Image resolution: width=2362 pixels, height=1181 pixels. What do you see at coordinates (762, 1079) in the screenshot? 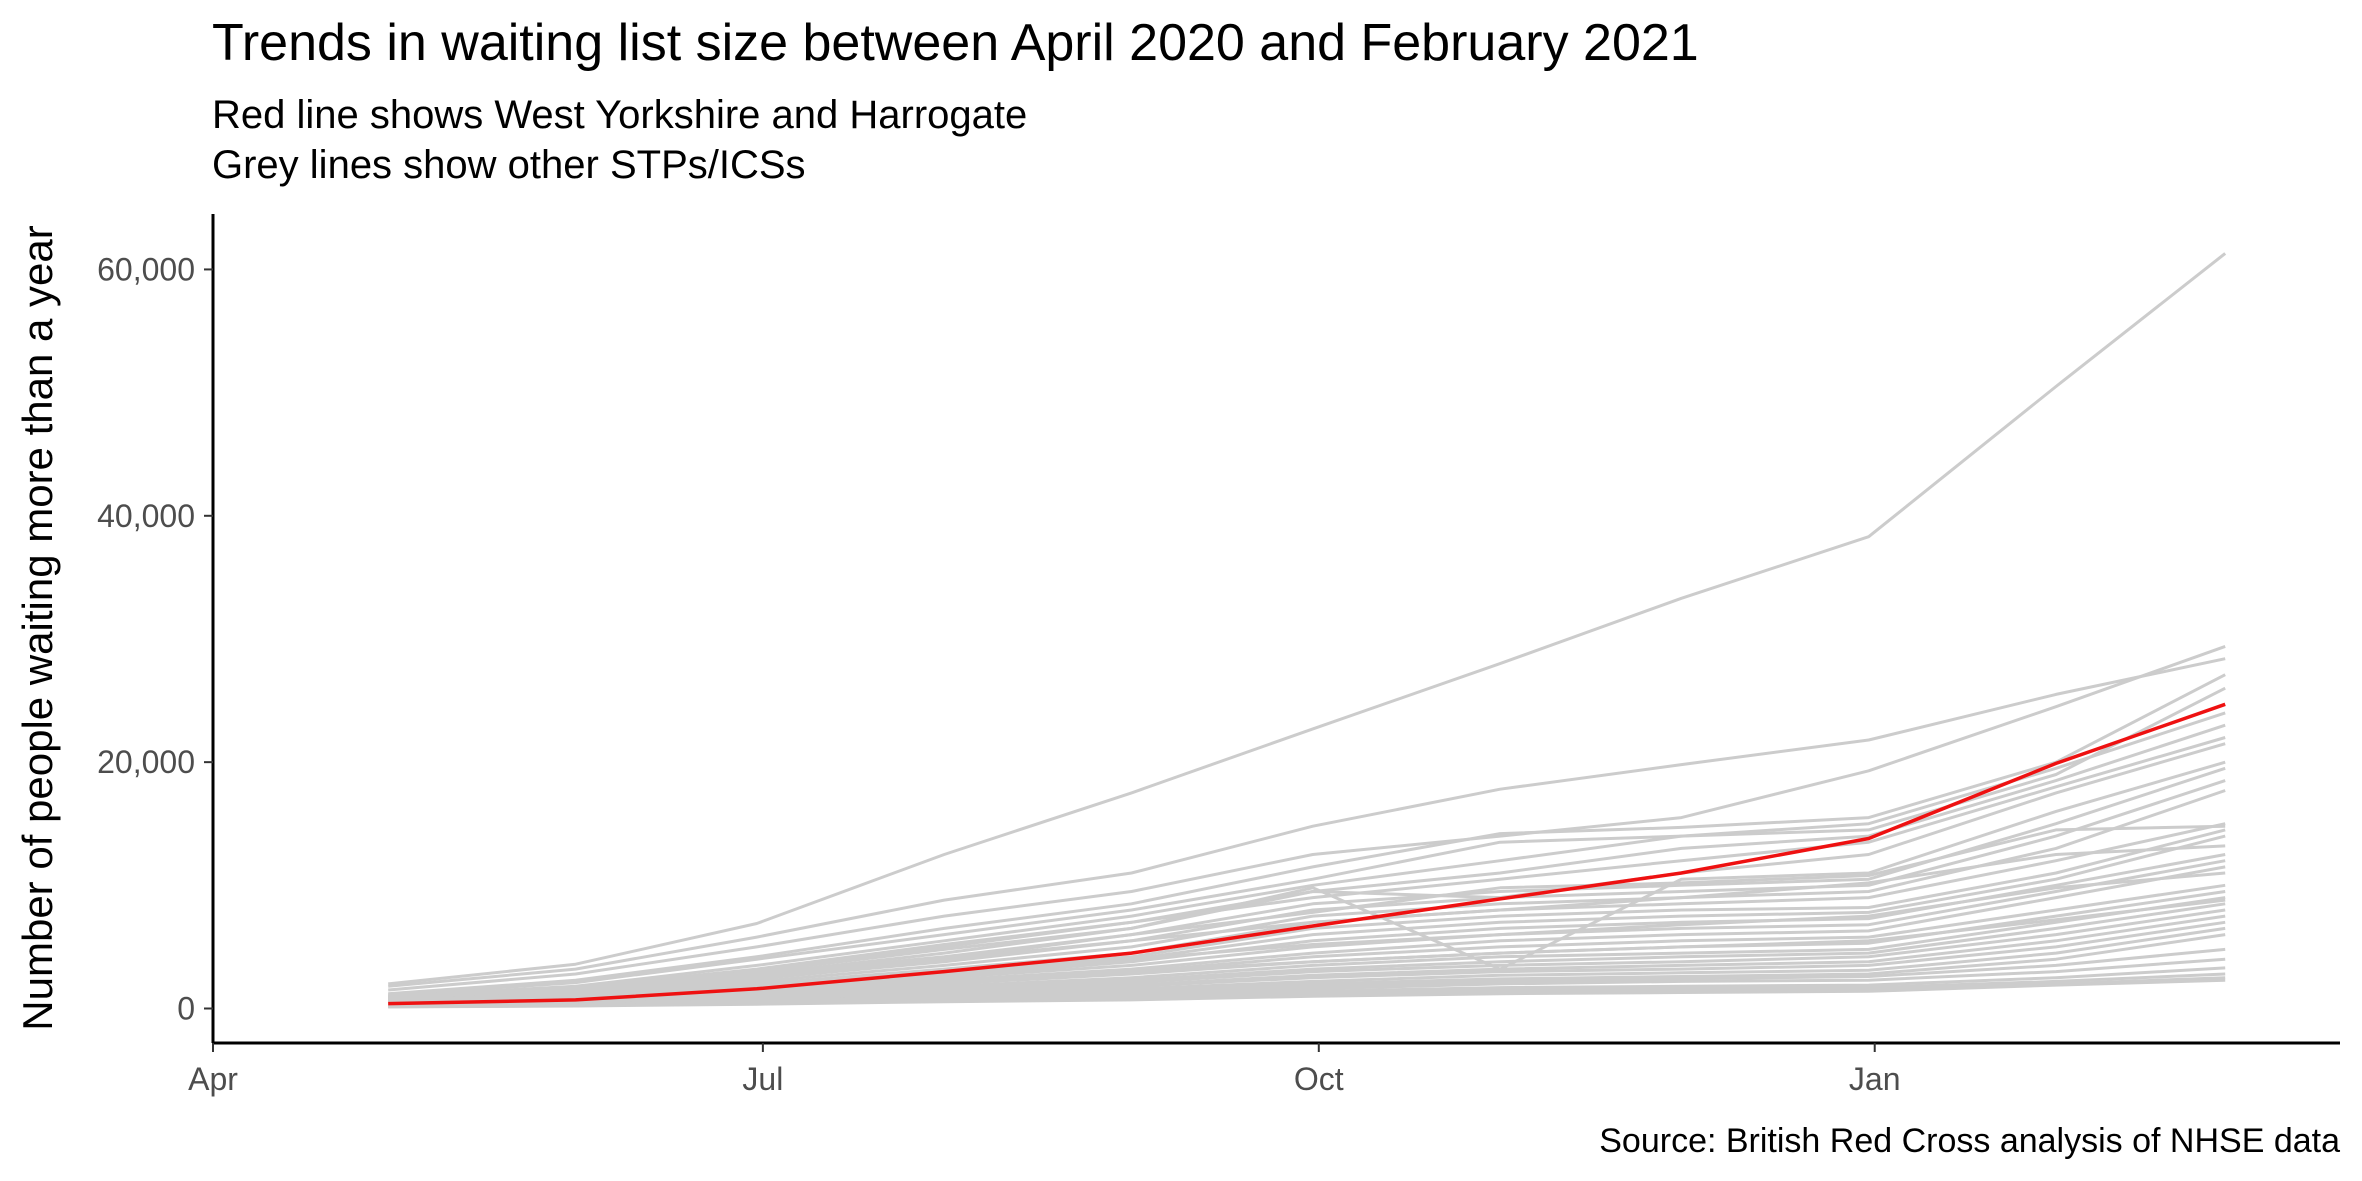
I see `x-tick-label: Jul` at bounding box center [762, 1079].